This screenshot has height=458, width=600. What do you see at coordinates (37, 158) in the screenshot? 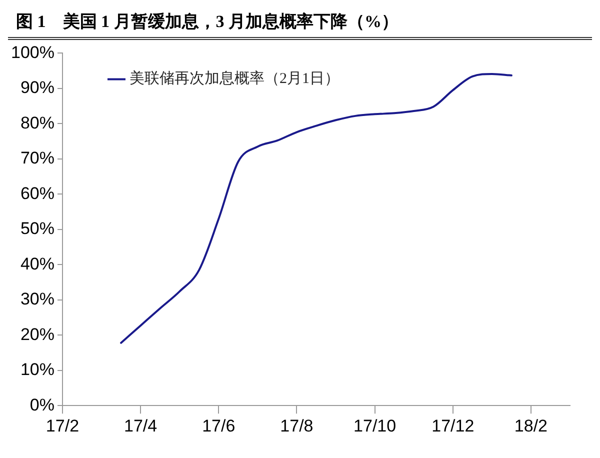
I see `y-tick-label: 70%` at bounding box center [37, 158].